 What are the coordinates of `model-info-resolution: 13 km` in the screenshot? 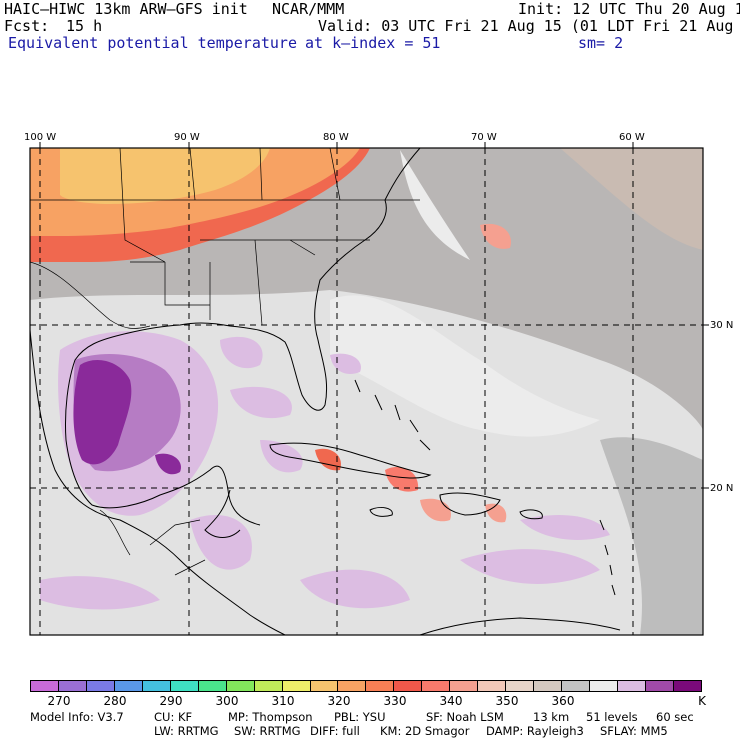 It's located at (551, 717).